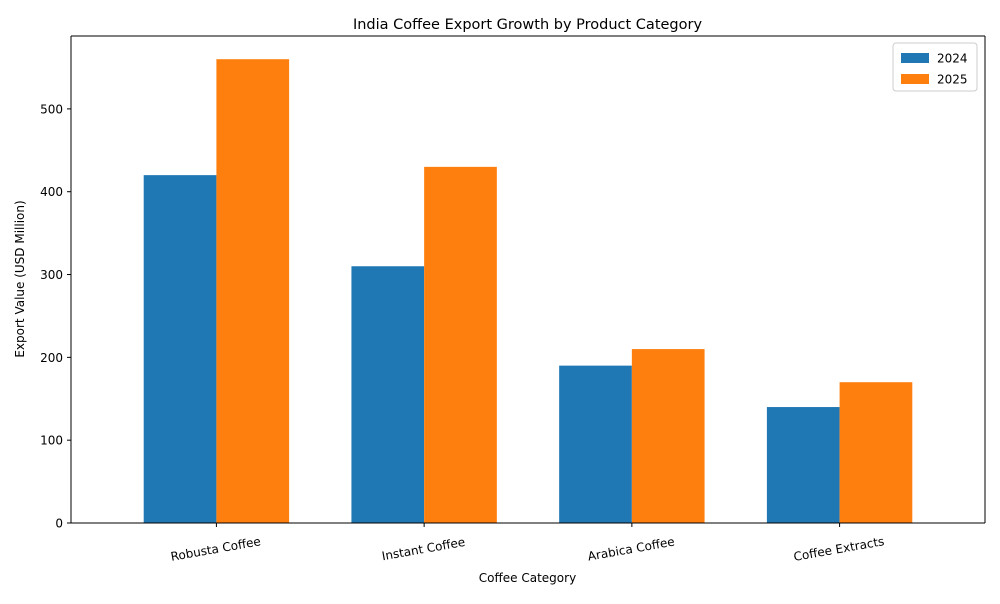 The height and width of the screenshot is (604, 1000). What do you see at coordinates (935, 67) in the screenshot?
I see `legend: 2024 2025` at bounding box center [935, 67].